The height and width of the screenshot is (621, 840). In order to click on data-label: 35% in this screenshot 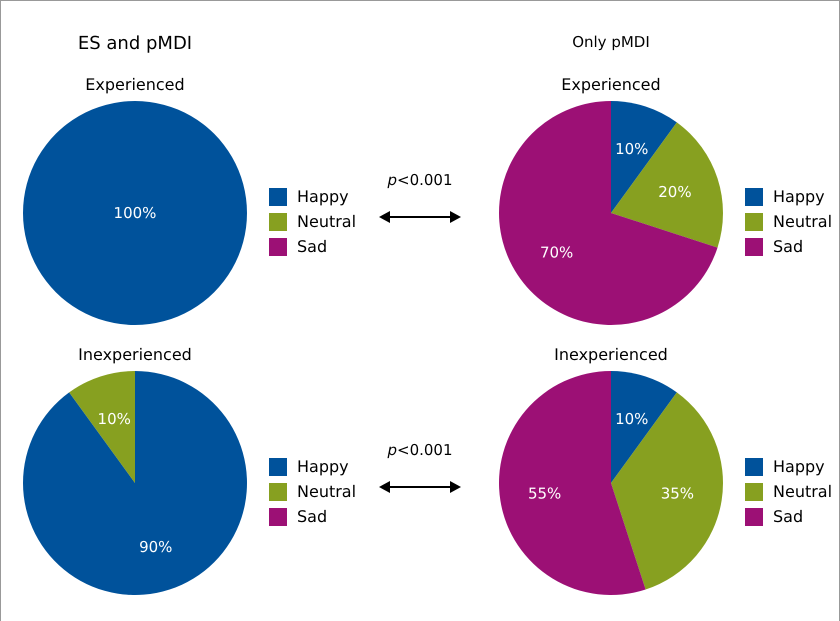, I will do `click(677, 493)`.